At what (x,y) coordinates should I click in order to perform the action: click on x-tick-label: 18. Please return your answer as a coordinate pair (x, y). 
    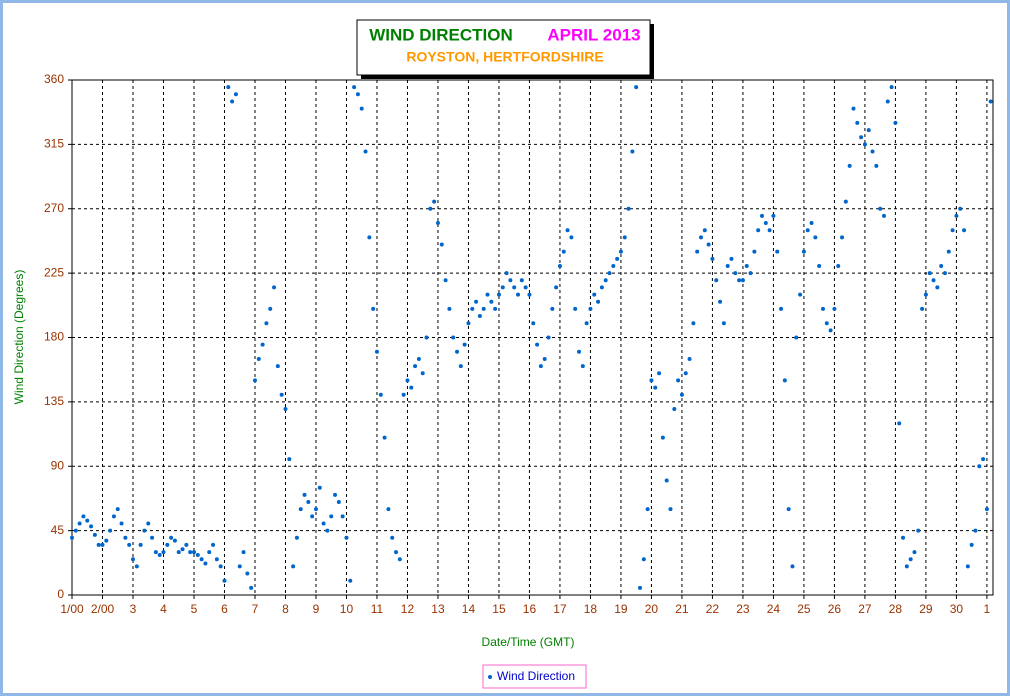
    Looking at the image, I should click on (591, 609).